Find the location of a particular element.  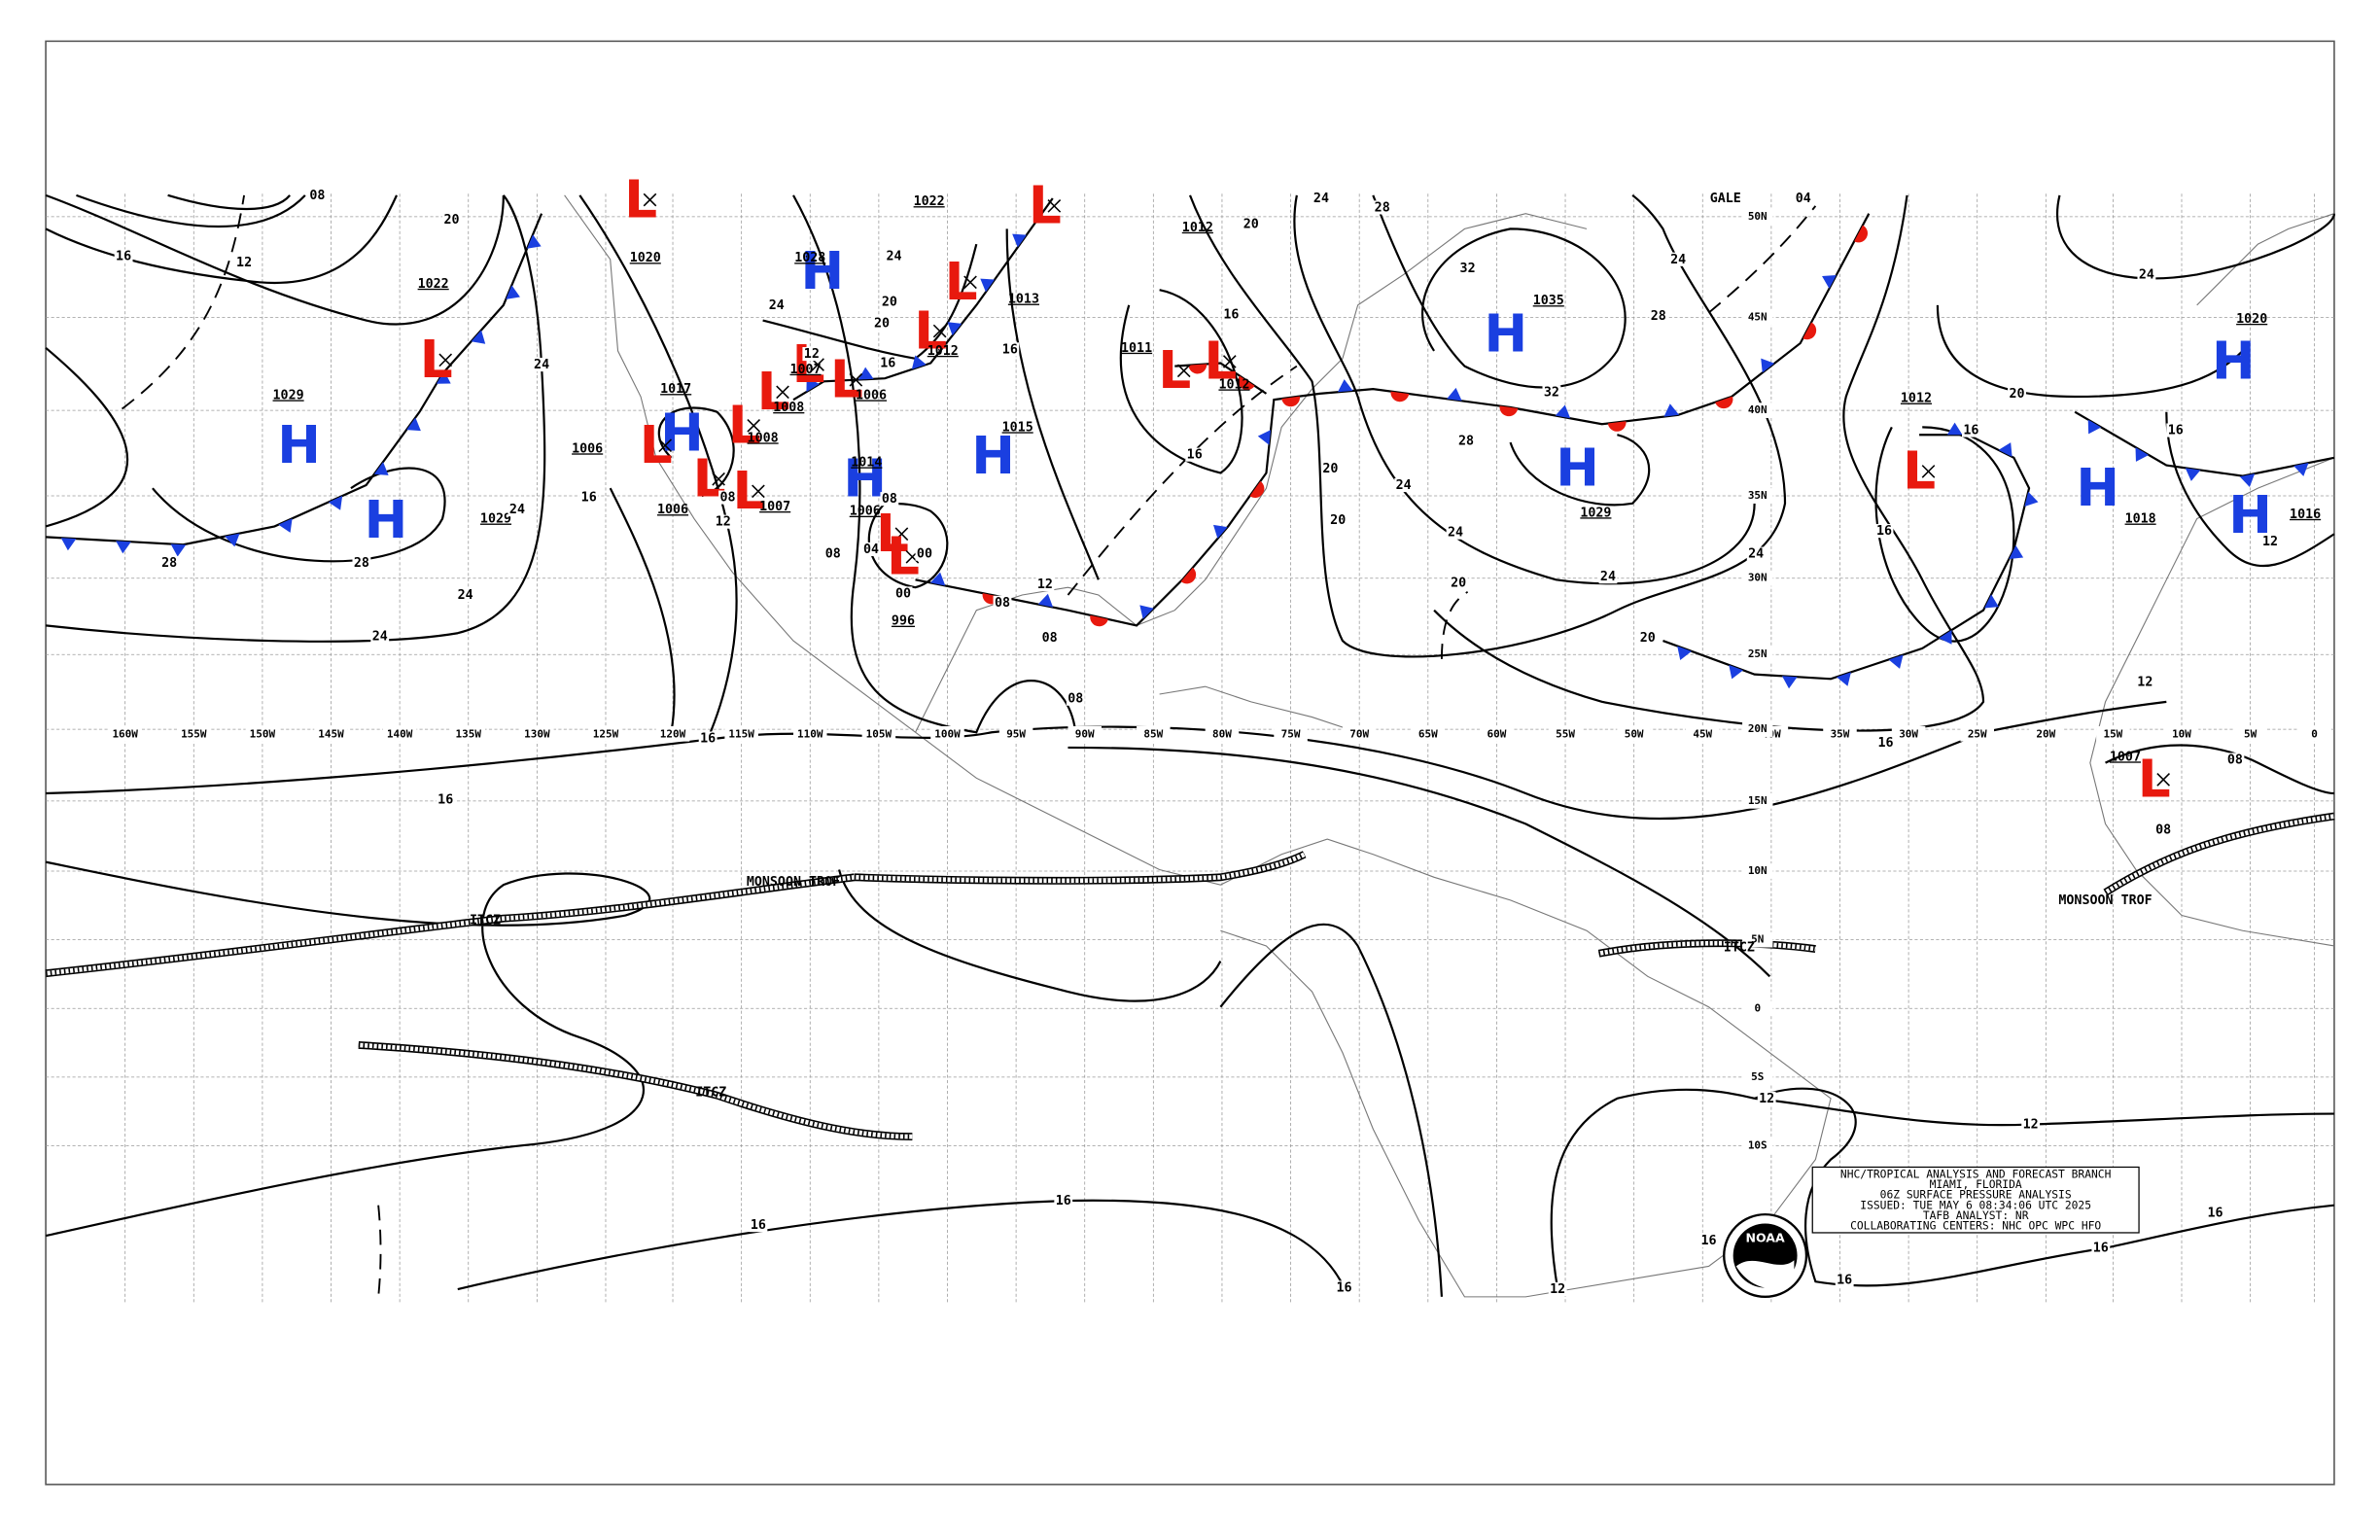

isobar-label: 28 is located at coordinates (1466, 442).